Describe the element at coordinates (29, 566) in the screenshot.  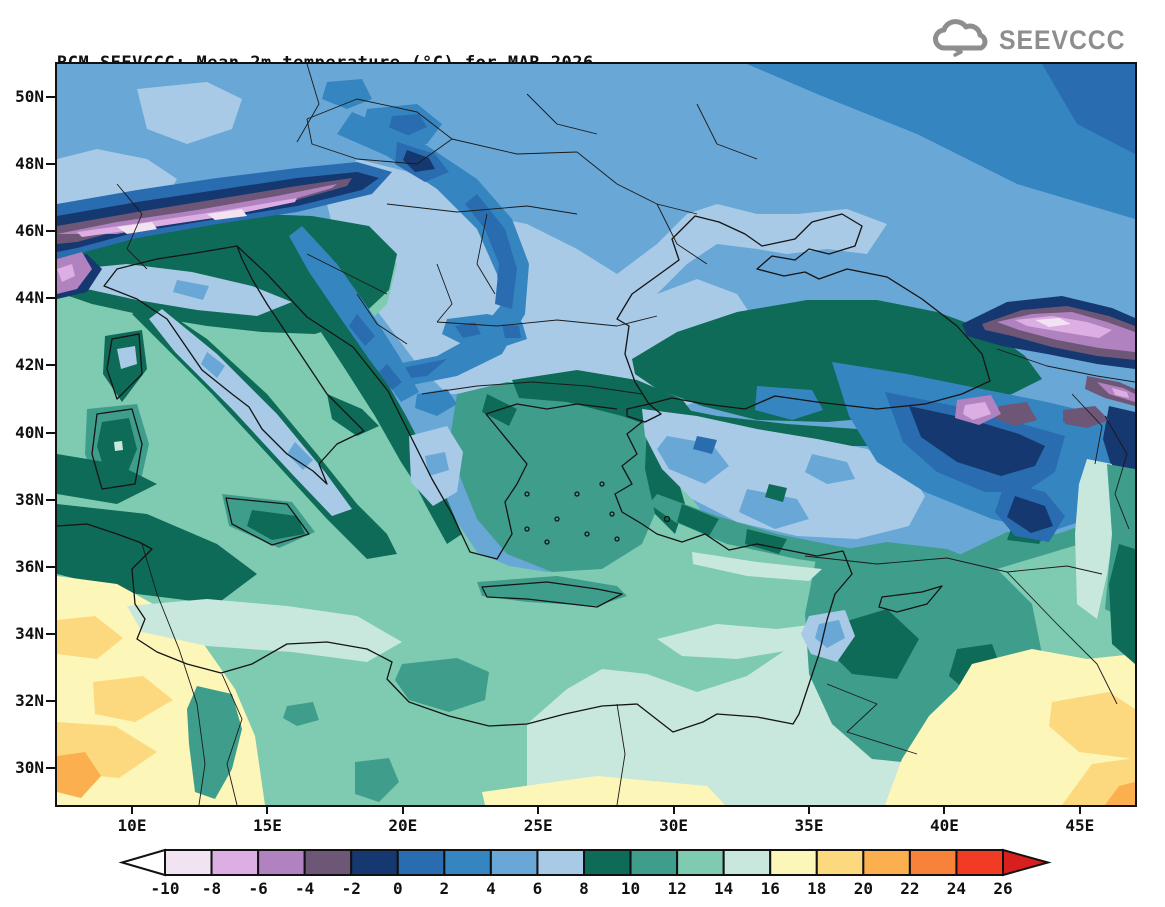
I see `lat-tick-label: 36N` at that location.